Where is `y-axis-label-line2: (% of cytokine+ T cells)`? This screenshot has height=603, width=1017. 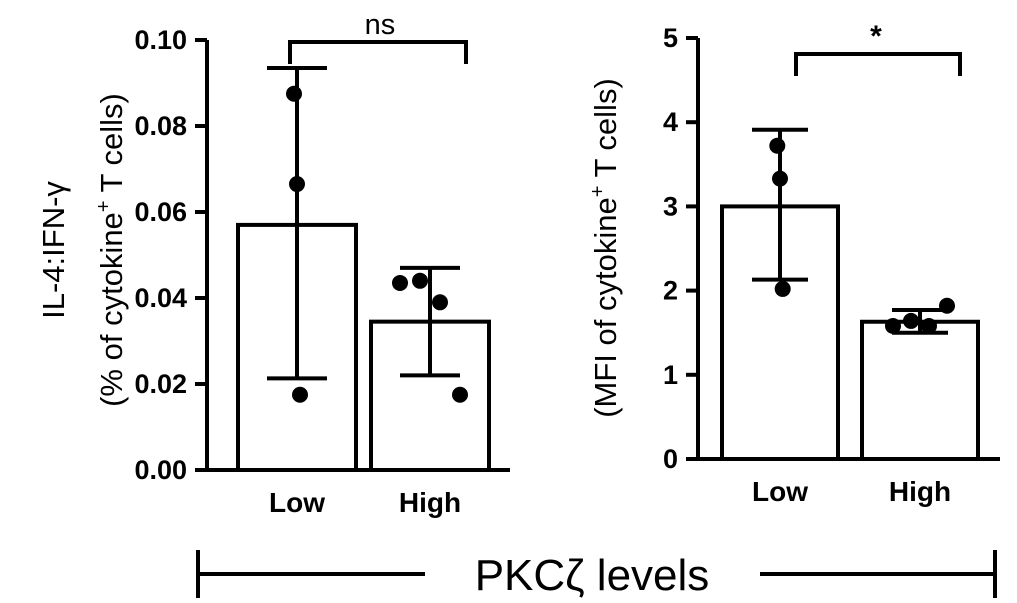
y-axis-label-line2: (% of cytokine+ T cells) is located at coordinates (111, 250).